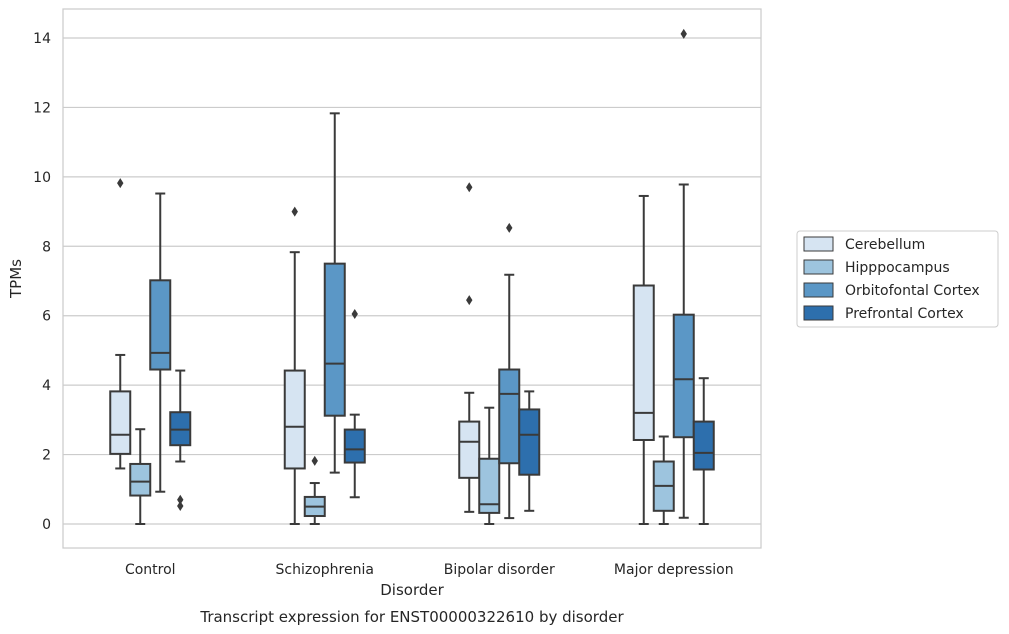  What do you see at coordinates (904, 314) in the screenshot?
I see `legend-entry-label: Prefrontal Cortex` at bounding box center [904, 314].